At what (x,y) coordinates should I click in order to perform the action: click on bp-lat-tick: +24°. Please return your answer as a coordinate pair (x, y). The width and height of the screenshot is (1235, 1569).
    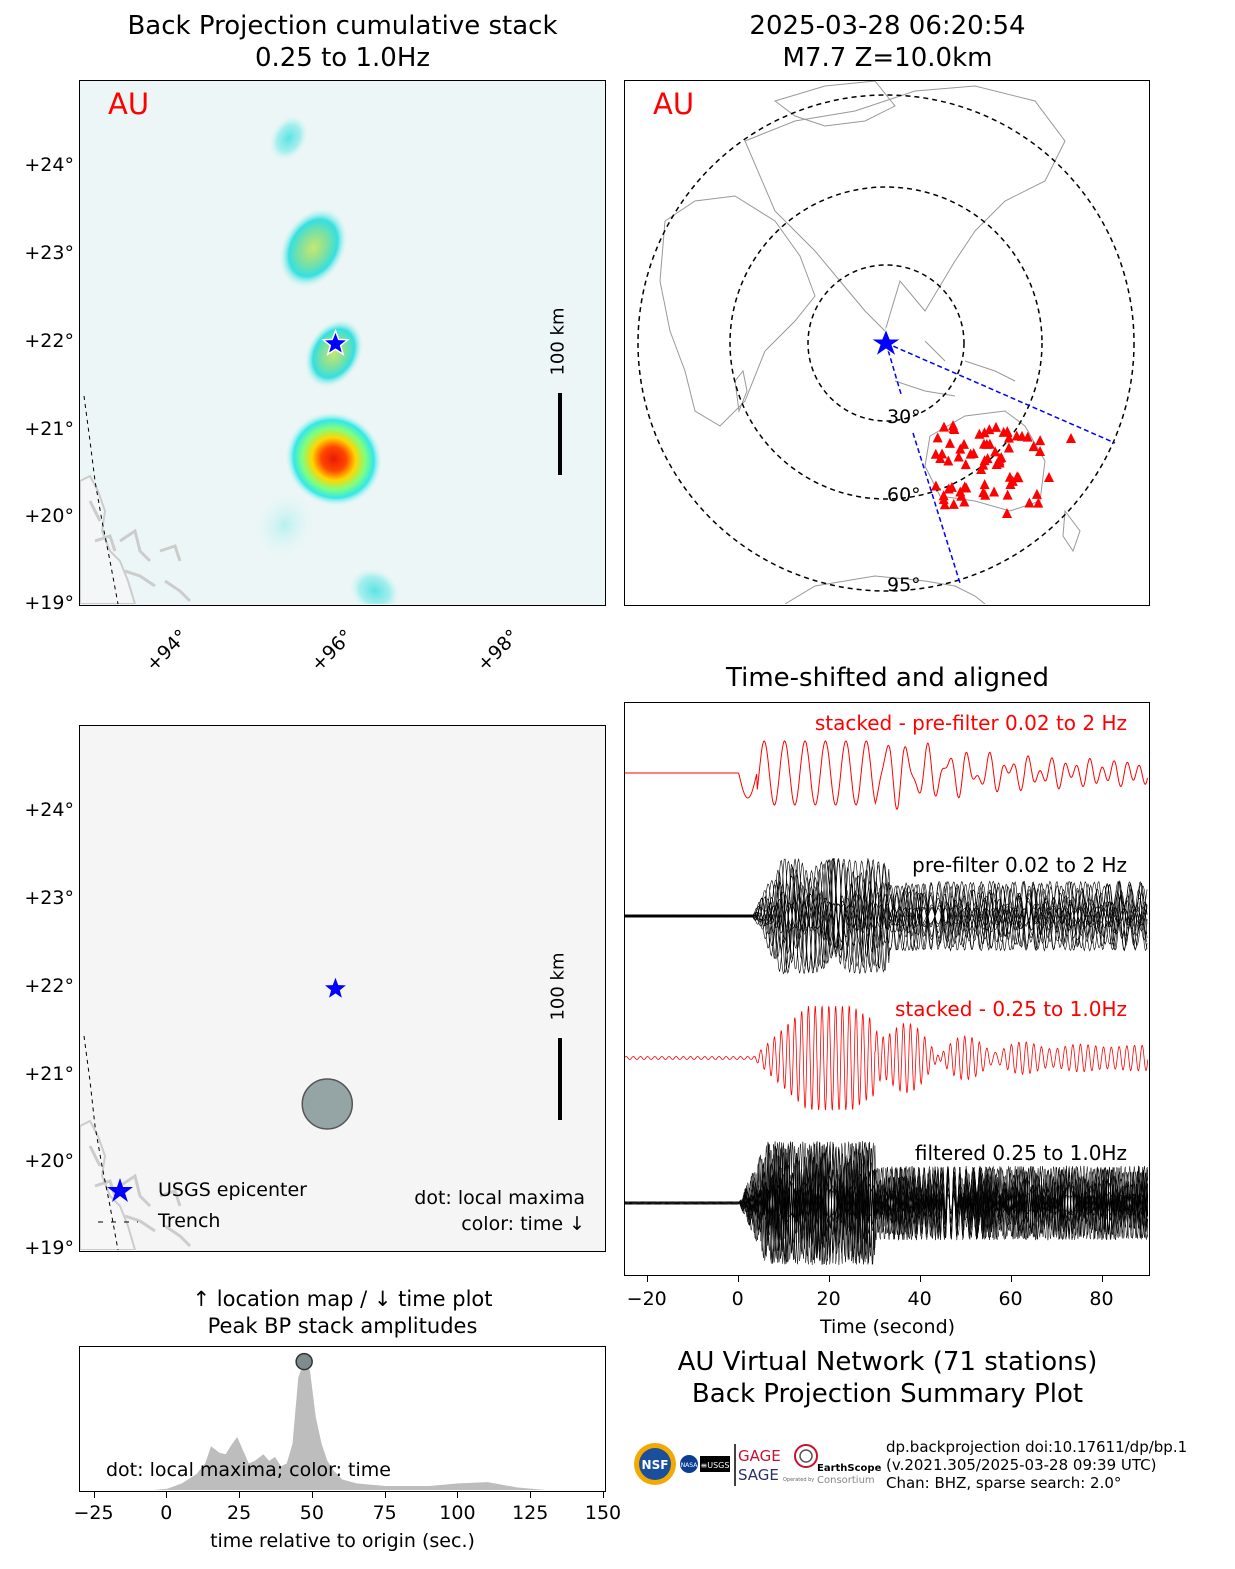
    Looking at the image, I should click on (49, 165).